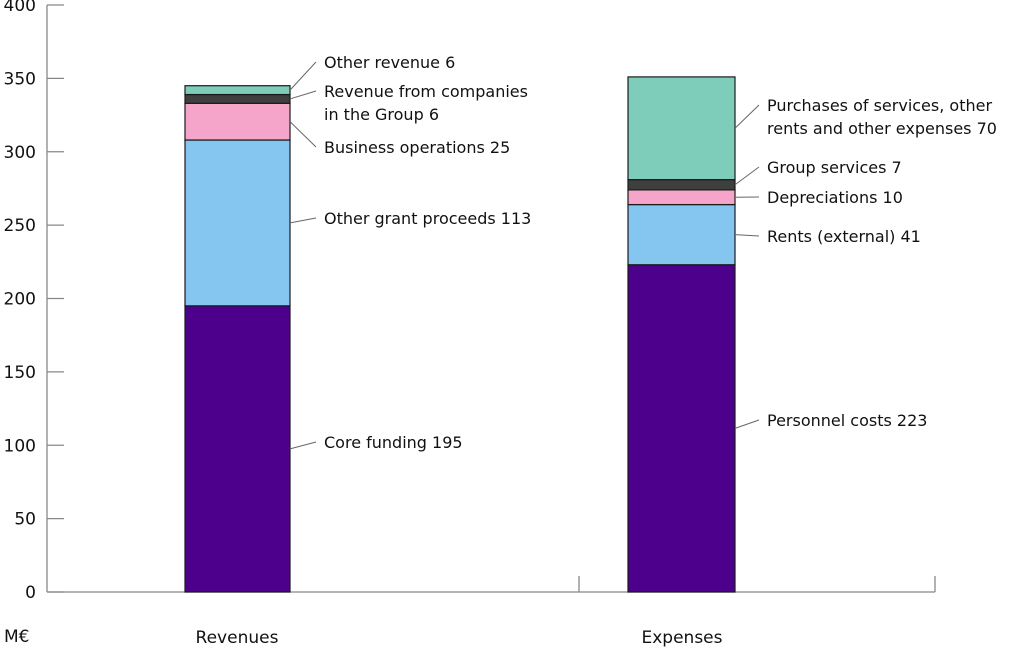 Image resolution: width=1024 pixels, height=657 pixels. I want to click on segment-label: Depreciations 10, so click(835, 197).